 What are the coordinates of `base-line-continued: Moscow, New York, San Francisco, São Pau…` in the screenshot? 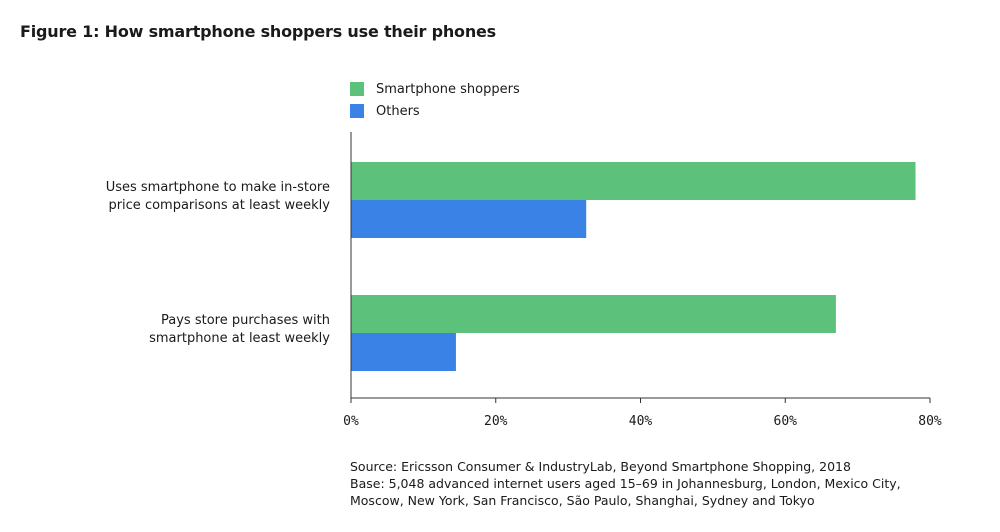 It's located at (582, 500).